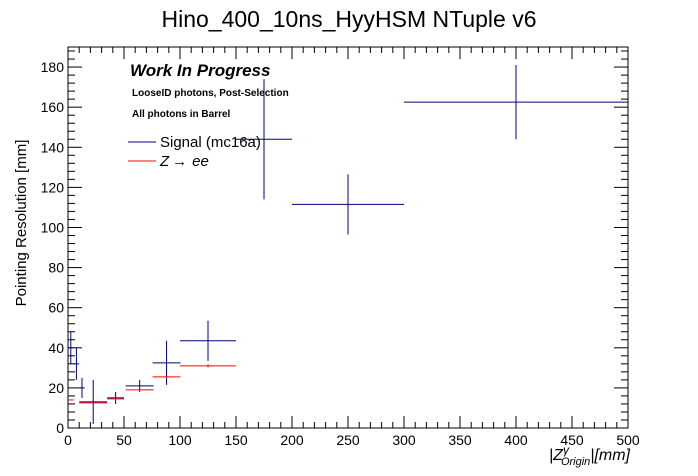  What do you see at coordinates (194, 152) in the screenshot?
I see `legend: Signal (mc16a) Z → ee` at bounding box center [194, 152].